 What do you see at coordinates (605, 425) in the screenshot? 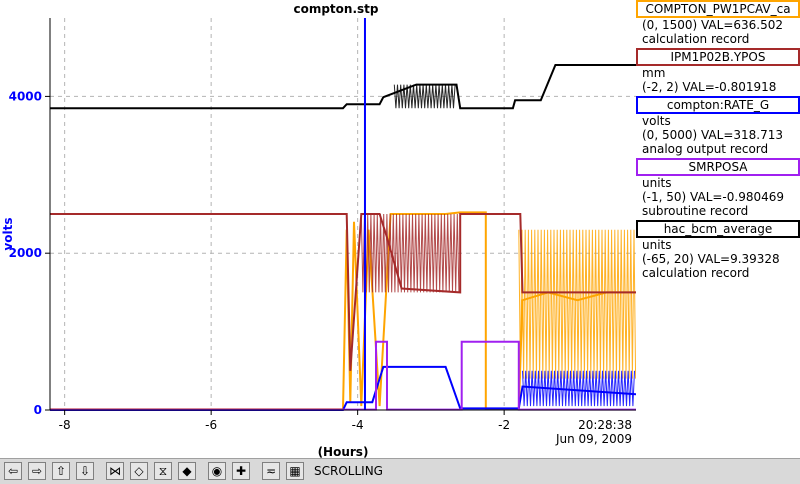
I see `timestamp-label: 20:28:38` at bounding box center [605, 425].